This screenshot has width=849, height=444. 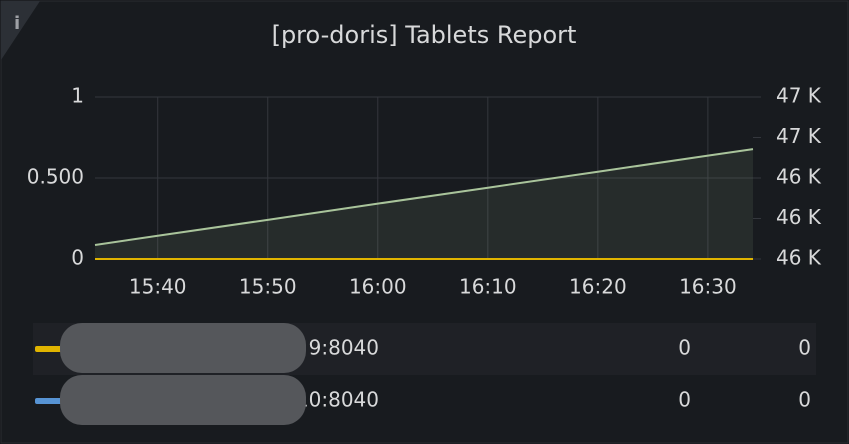 I want to click on x-tick-label: 15:40, so click(x=158, y=287).